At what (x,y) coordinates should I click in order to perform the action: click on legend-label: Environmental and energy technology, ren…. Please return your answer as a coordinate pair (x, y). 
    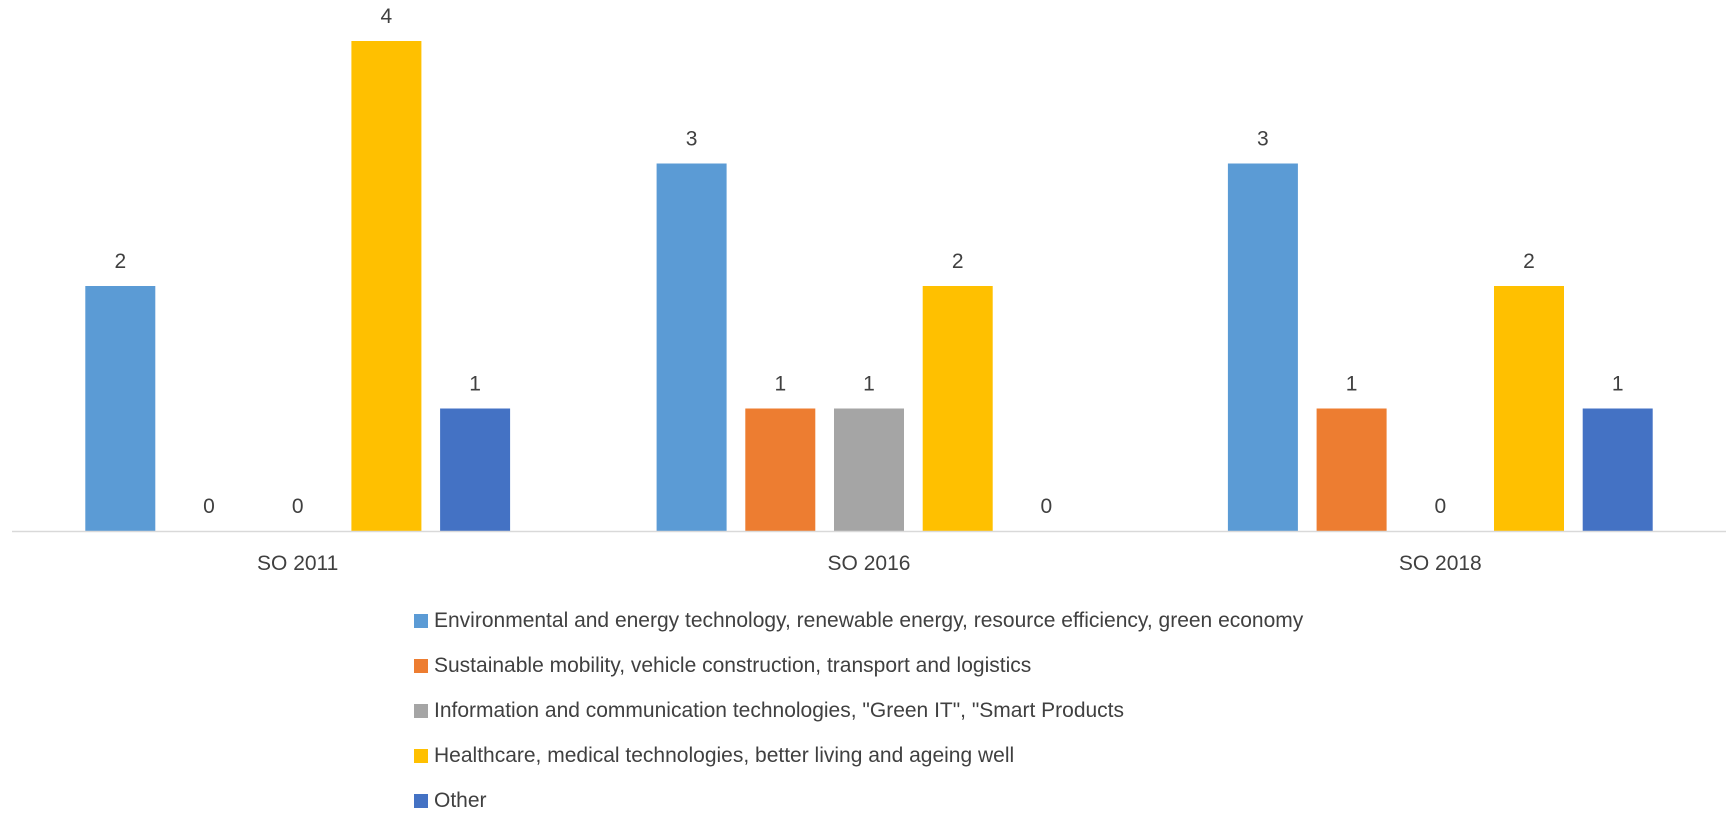
    Looking at the image, I should click on (869, 620).